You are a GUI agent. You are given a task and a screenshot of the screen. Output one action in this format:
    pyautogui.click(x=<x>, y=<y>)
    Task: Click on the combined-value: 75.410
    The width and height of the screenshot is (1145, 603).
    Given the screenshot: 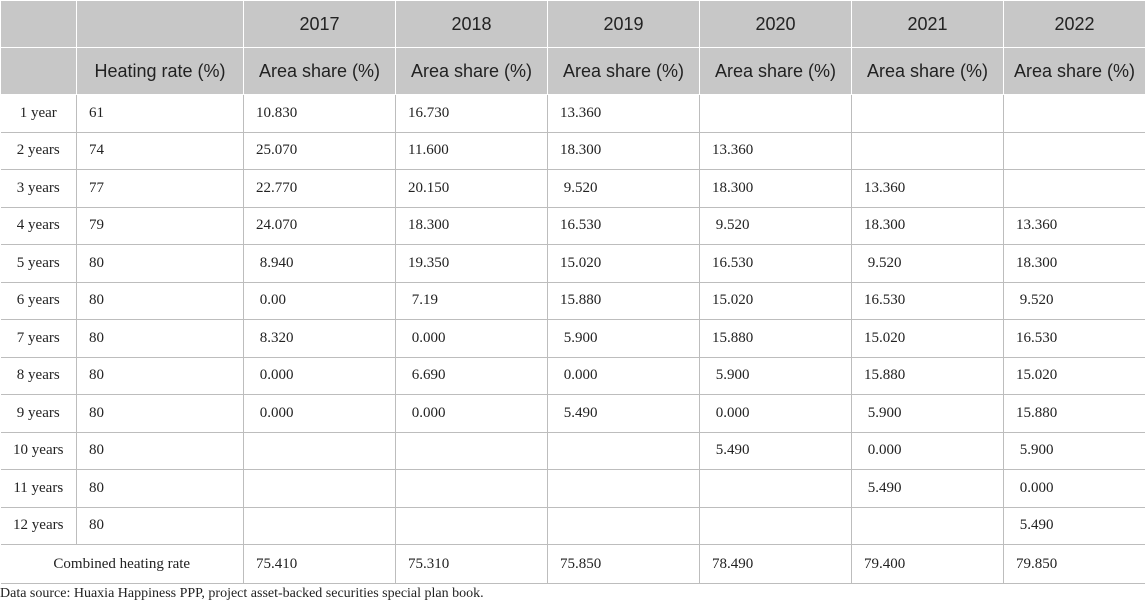 What is the action you would take?
    pyautogui.click(x=319, y=564)
    